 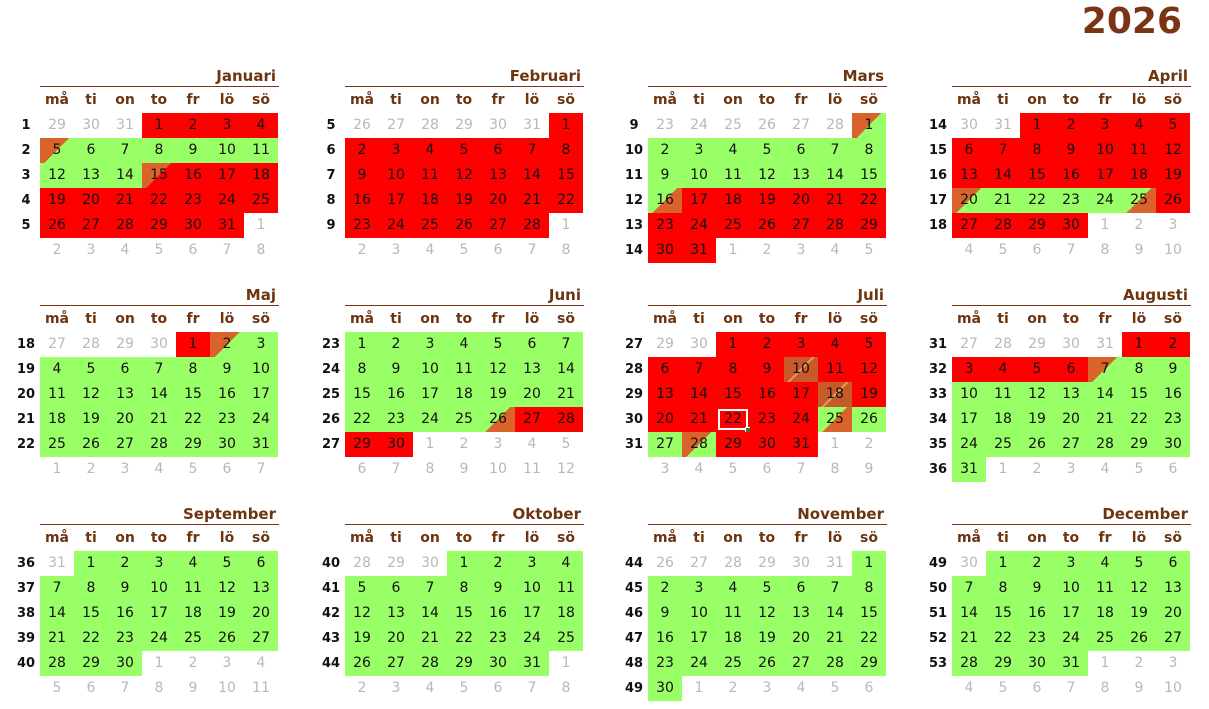 I want to click on day-cell: 25, so click(x=1139, y=200).